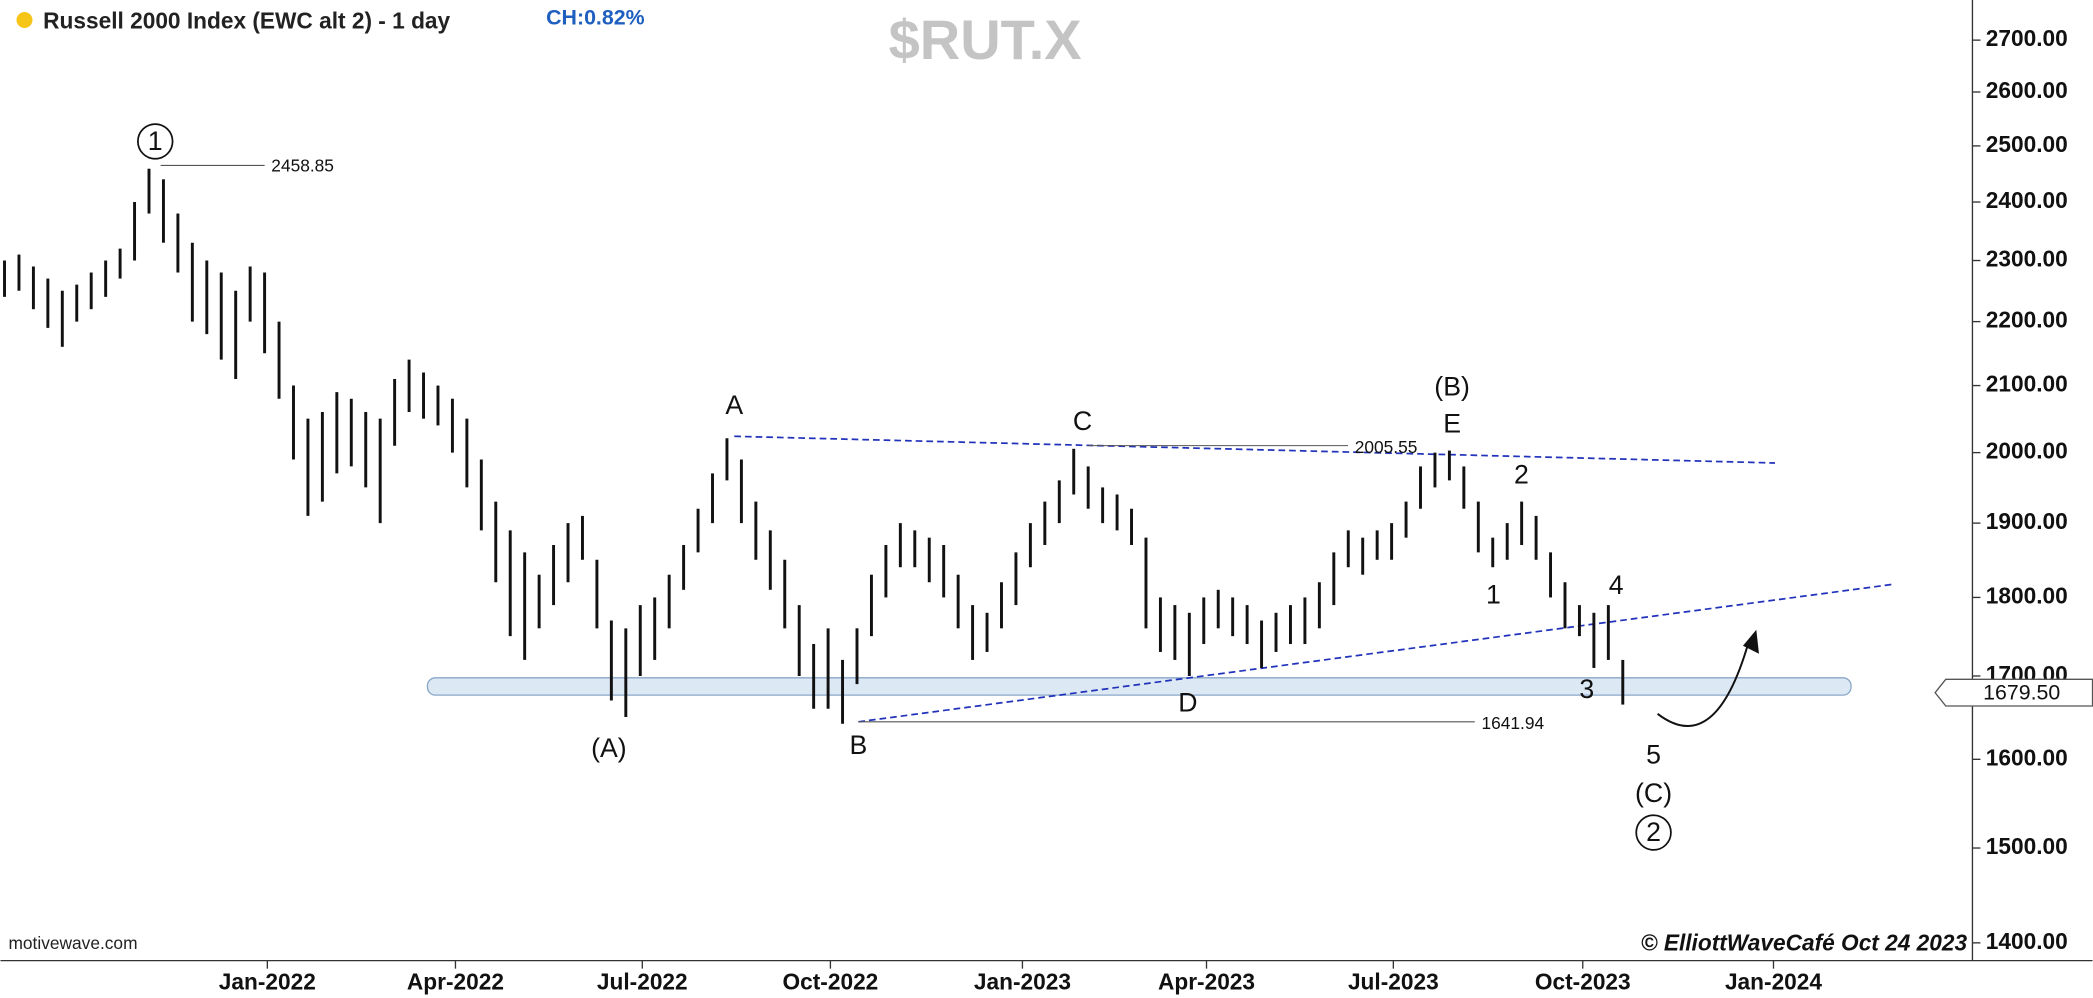 The height and width of the screenshot is (998, 2093). I want to click on wave-label: E, so click(1452, 424).